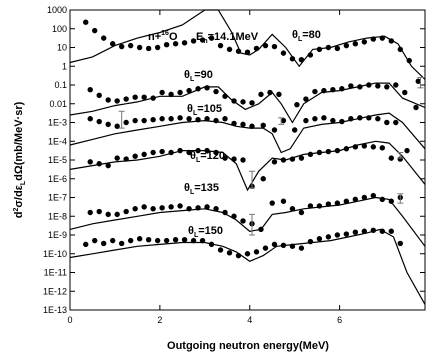 This screenshot has height=358, width=433. What do you see at coordinates (69, 320) in the screenshot?
I see `x-tick-label: 0` at bounding box center [69, 320].